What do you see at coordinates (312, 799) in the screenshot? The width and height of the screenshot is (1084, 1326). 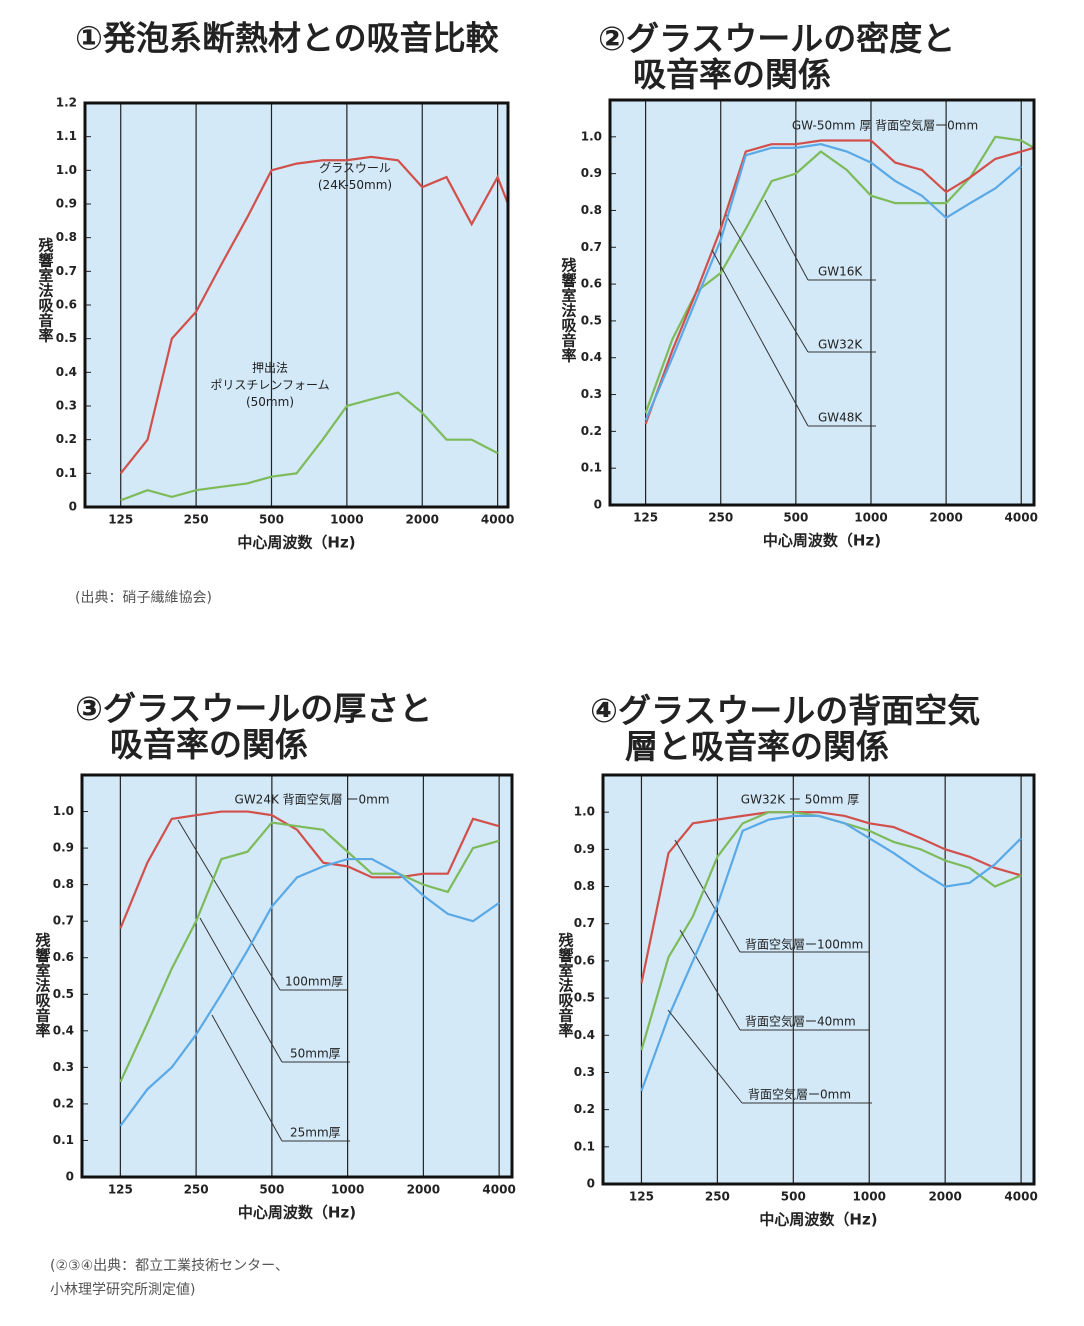 I see `annotation: GW24K 背面空気層 ー0mm` at bounding box center [312, 799].